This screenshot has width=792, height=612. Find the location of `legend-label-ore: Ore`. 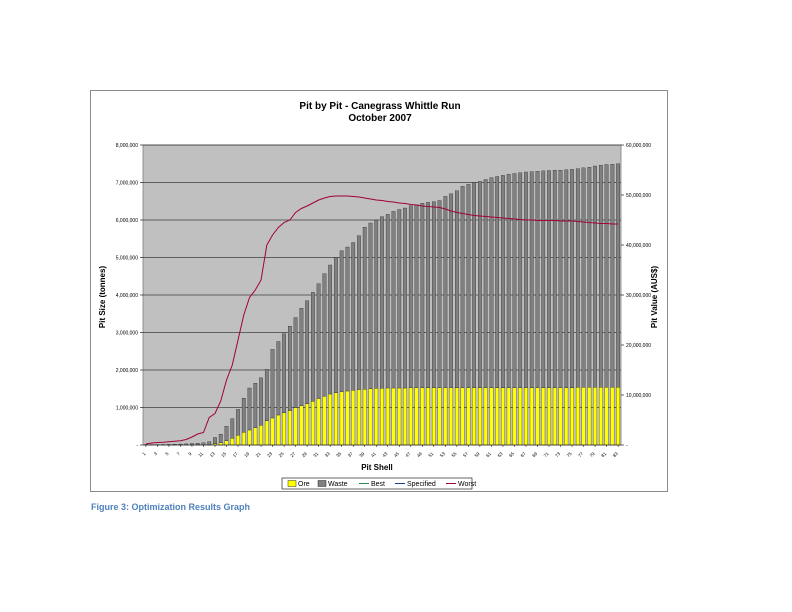

legend-label-ore: Ore is located at coordinates (304, 484).